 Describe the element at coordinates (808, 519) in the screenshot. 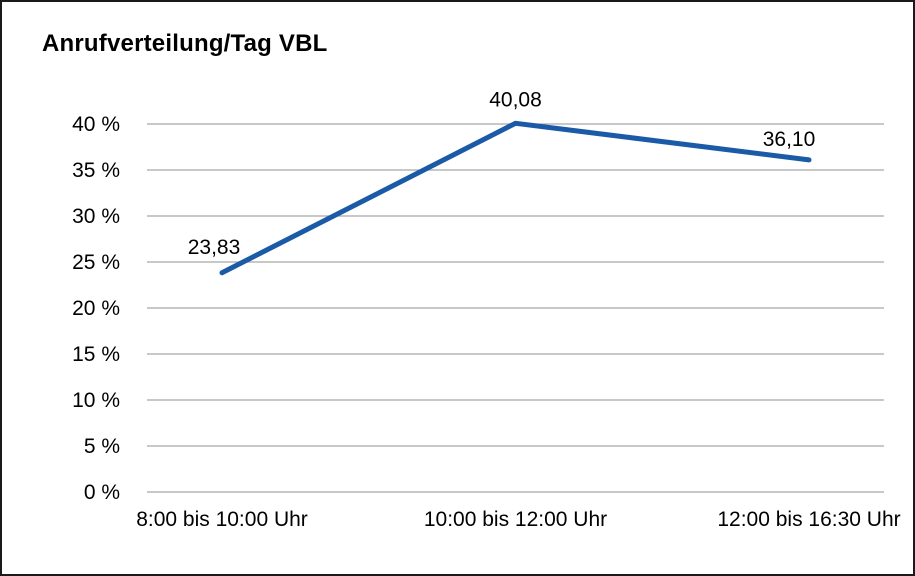

I see `x-category-label: 12:00 bis 16:30 Uhr` at that location.